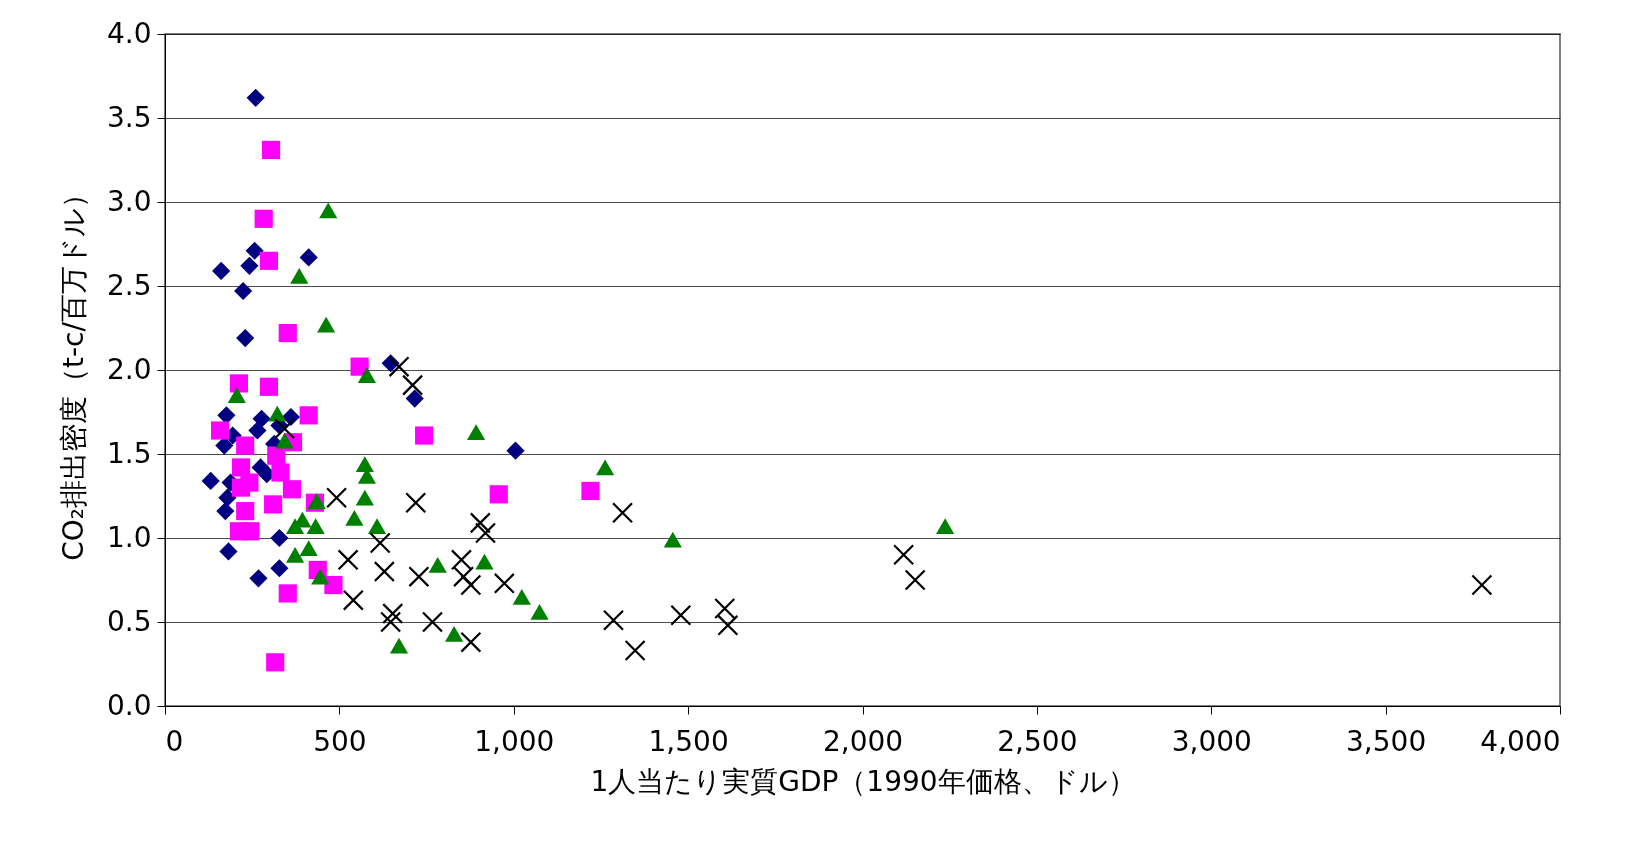 Image resolution: width=1631 pixels, height=854 pixels. What do you see at coordinates (129, 453) in the screenshot?
I see `y-tick-label: 1.5` at bounding box center [129, 453].